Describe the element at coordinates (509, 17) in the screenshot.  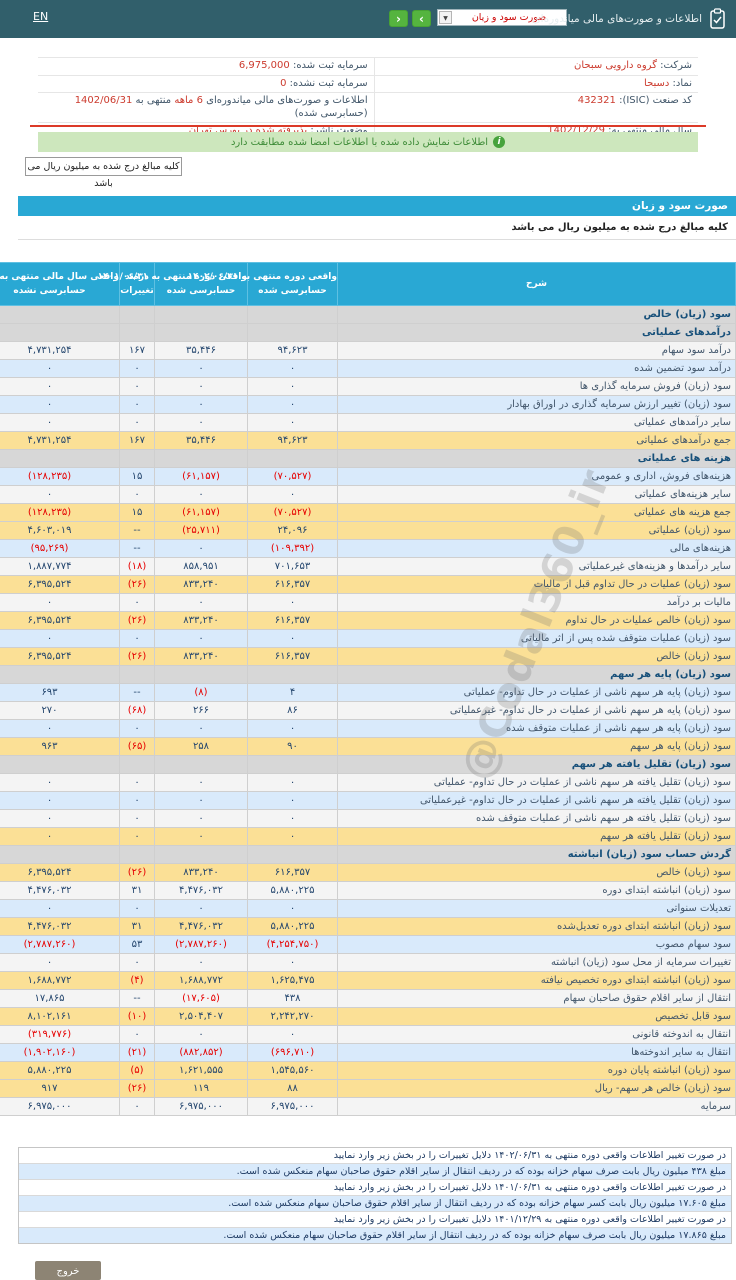
I see `statement-type-select-value: صورت سود و زیان` at that location.